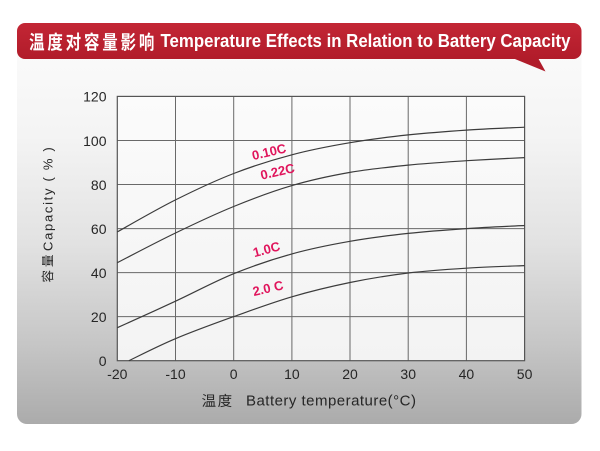  What do you see at coordinates (95, 141) in the screenshot?
I see `svg-text: 100` at bounding box center [95, 141].